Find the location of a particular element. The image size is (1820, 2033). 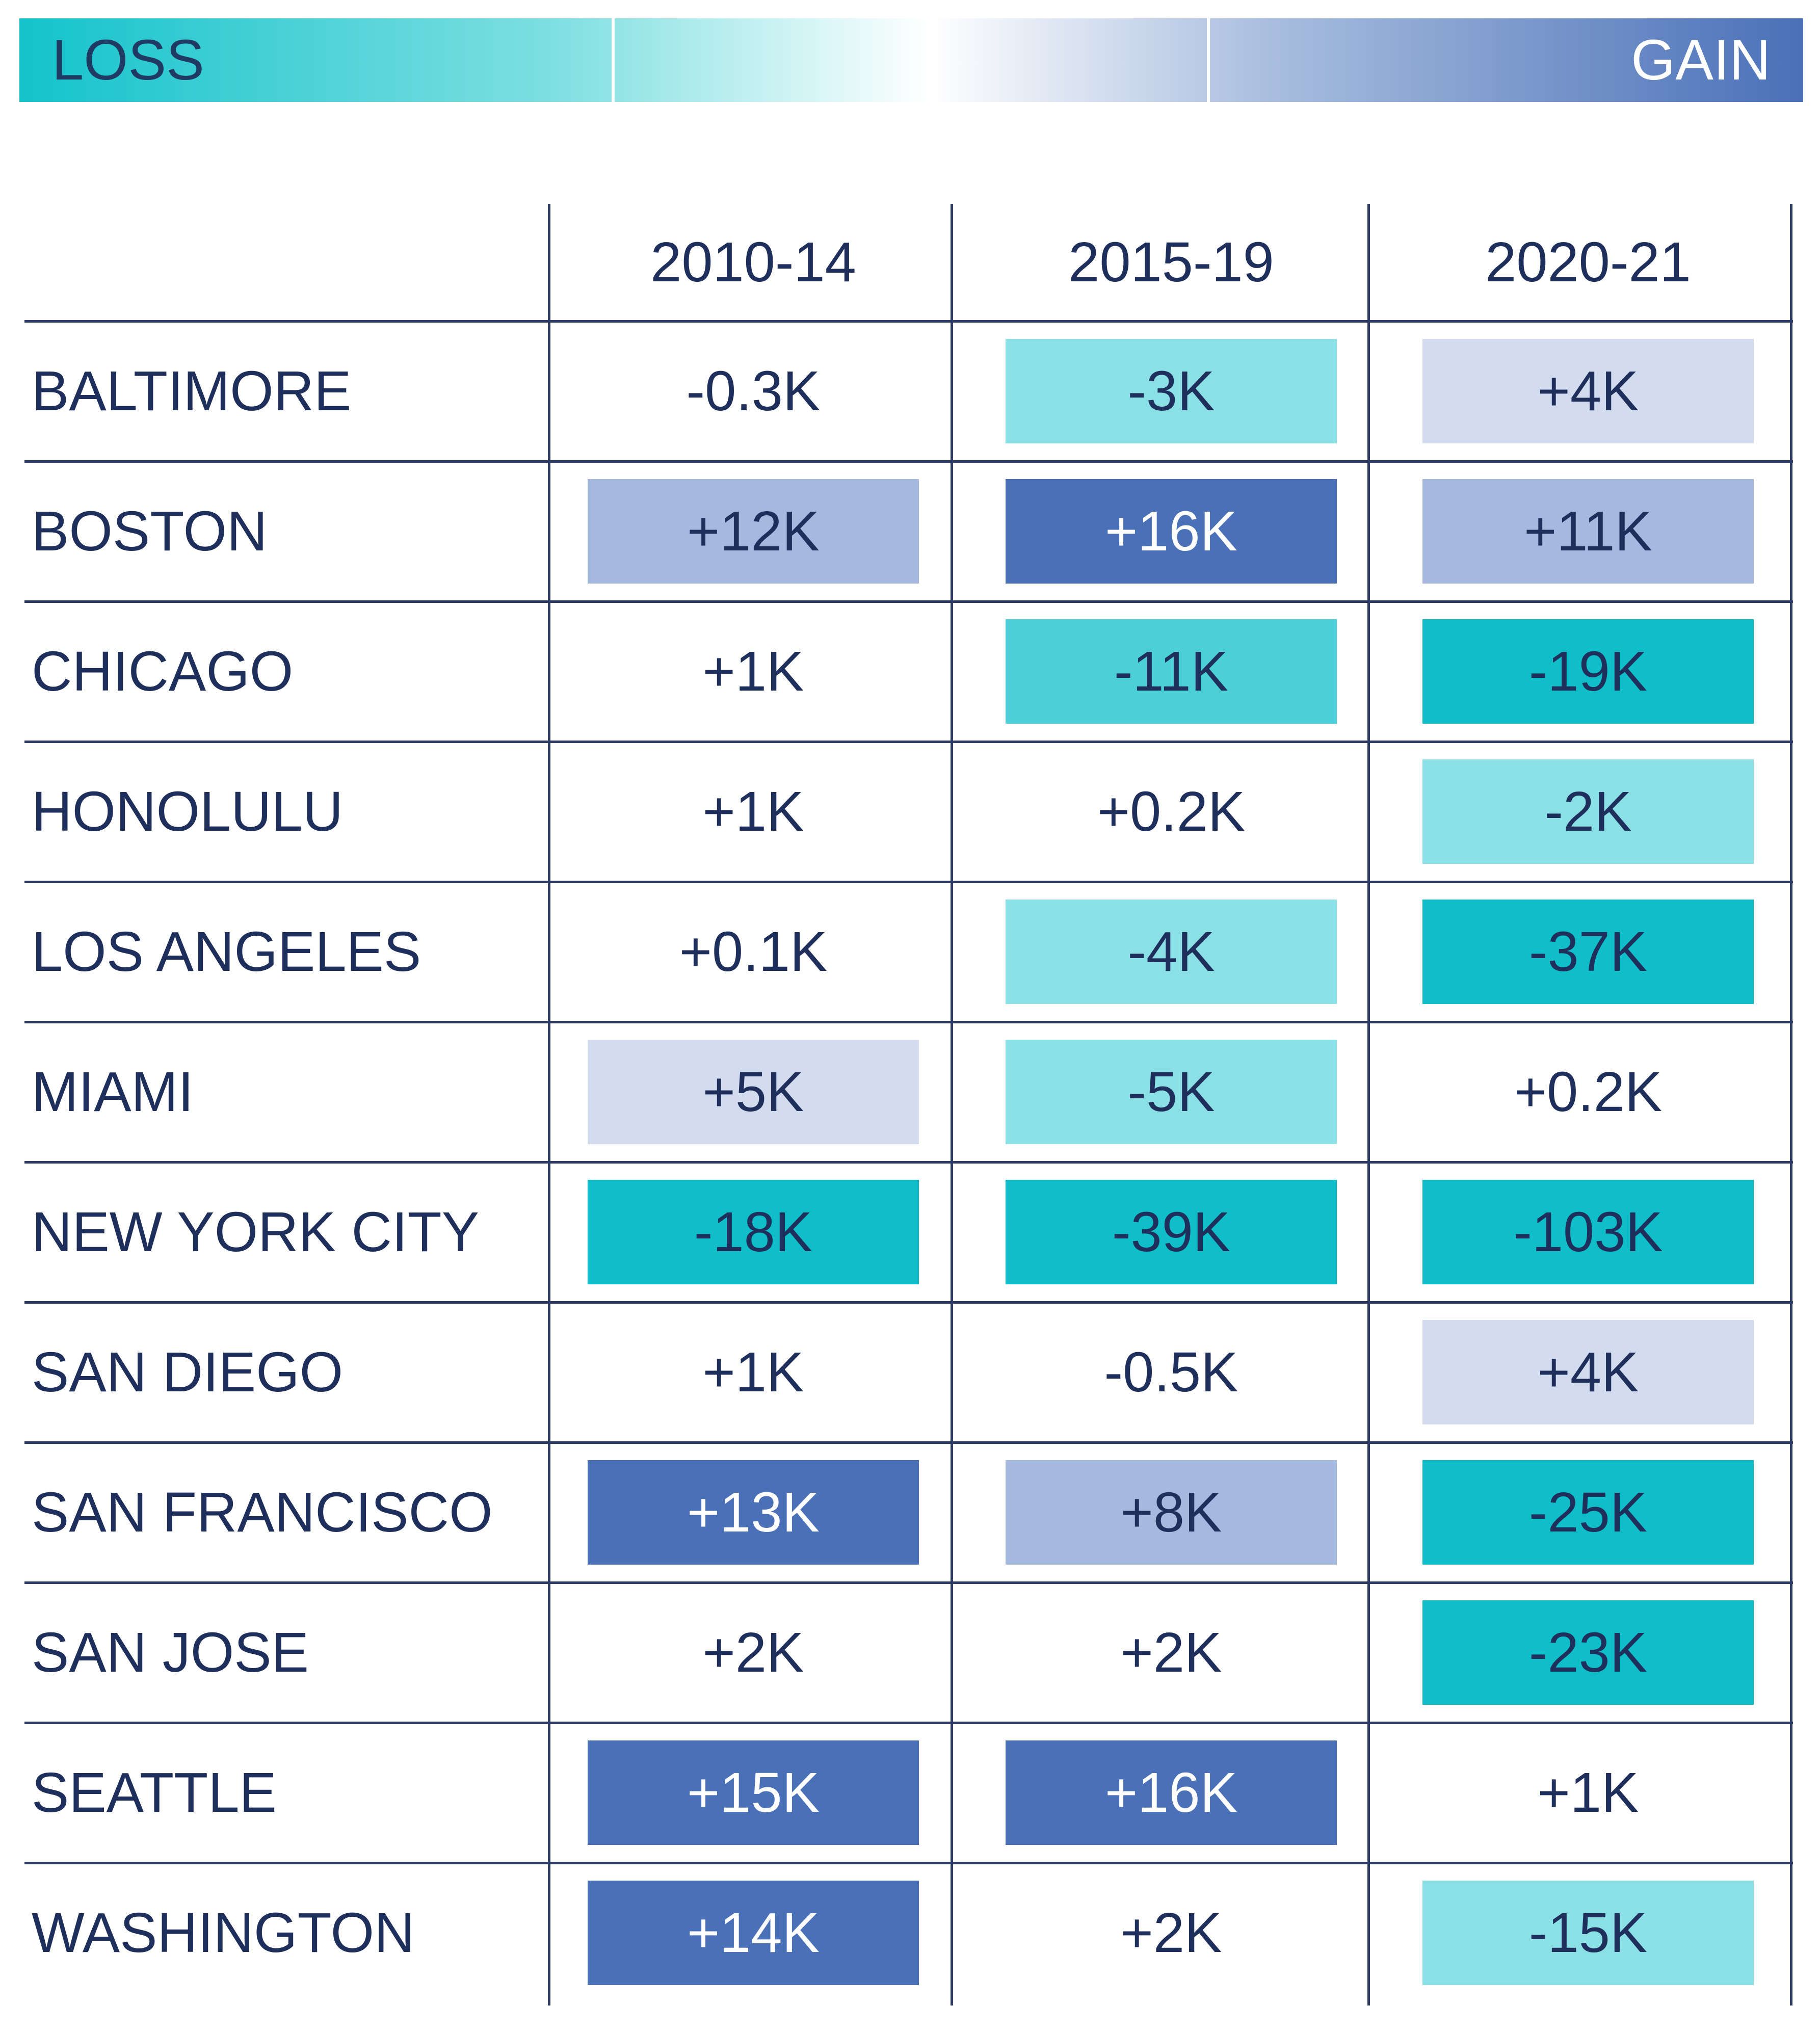

table-cell: +8K is located at coordinates (1171, 1513).